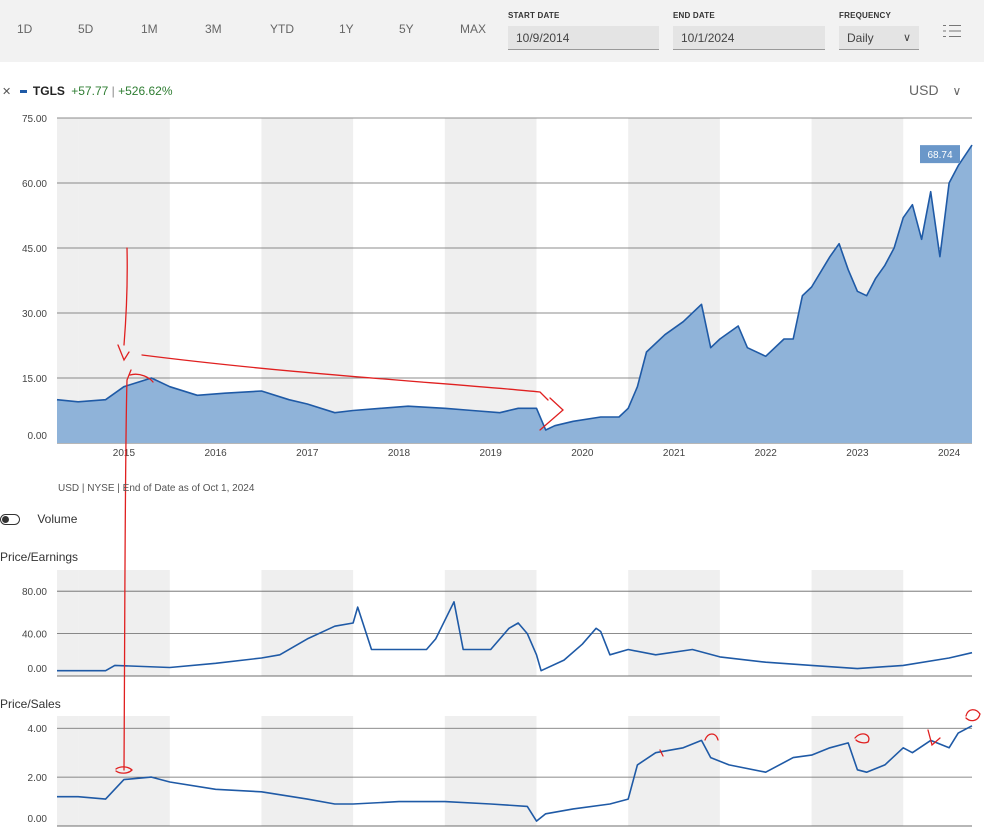 The height and width of the screenshot is (832, 984). I want to click on range-ytd: YTD, so click(282, 29).